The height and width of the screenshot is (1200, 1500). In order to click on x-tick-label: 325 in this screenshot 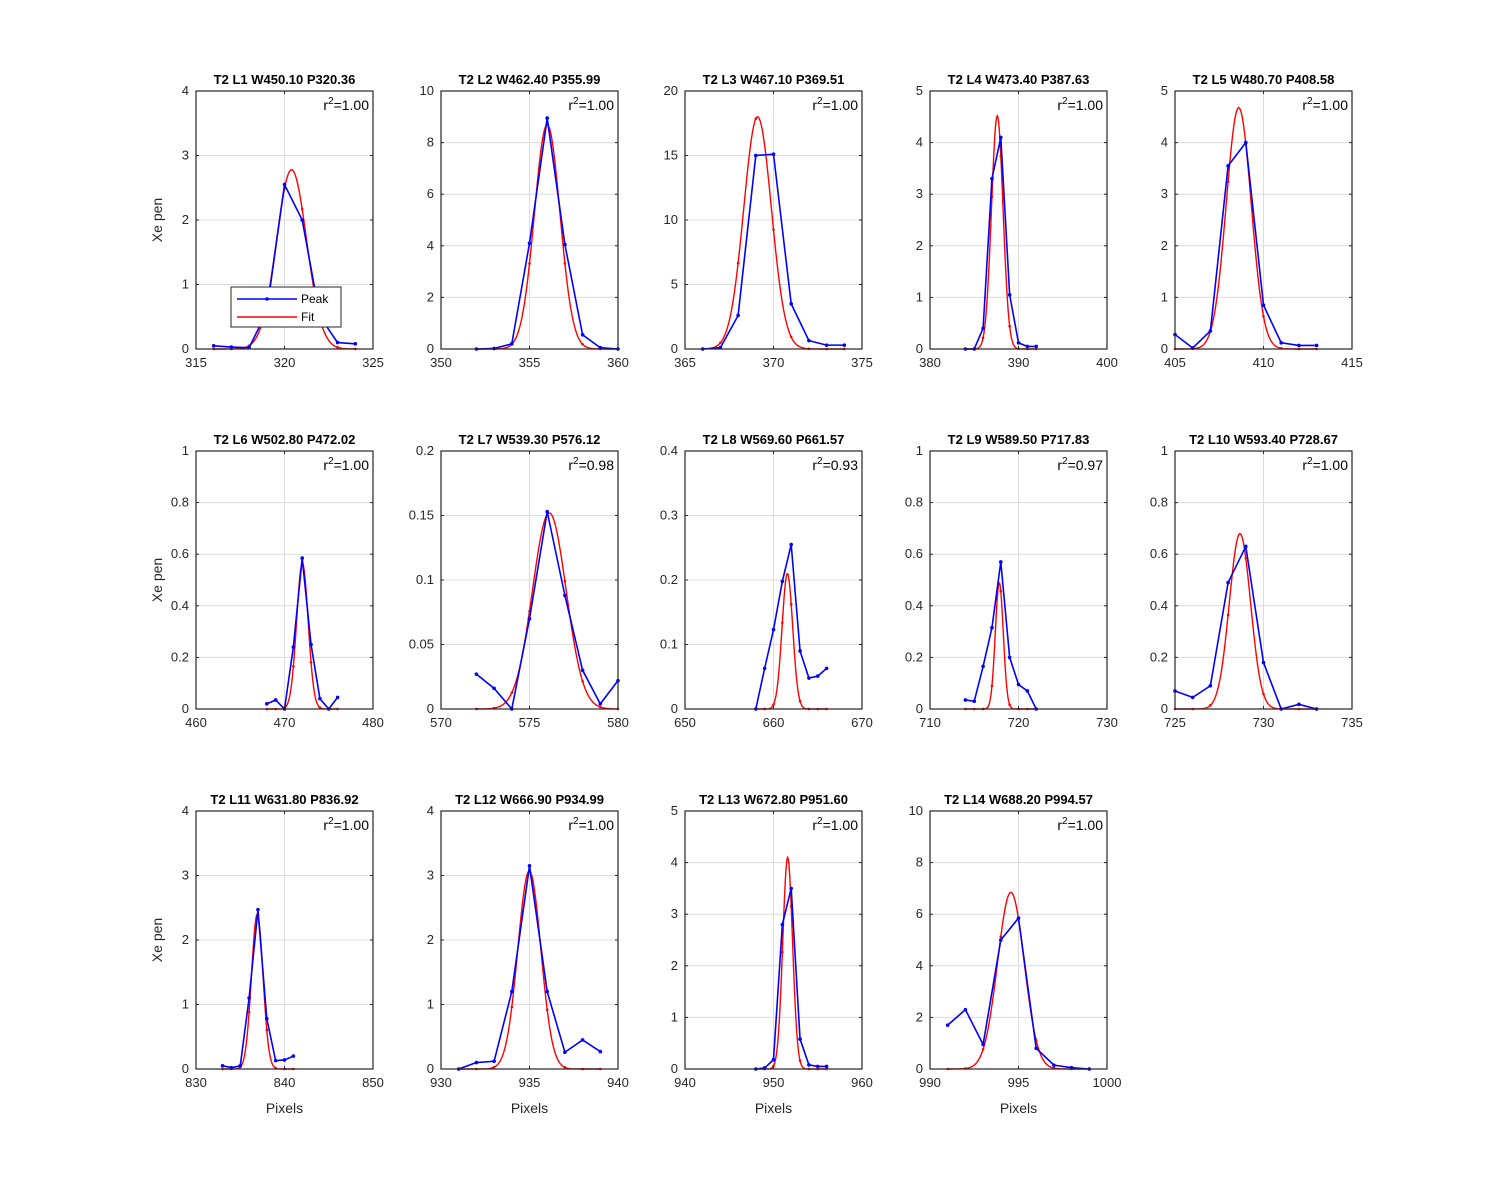, I will do `click(373, 362)`.